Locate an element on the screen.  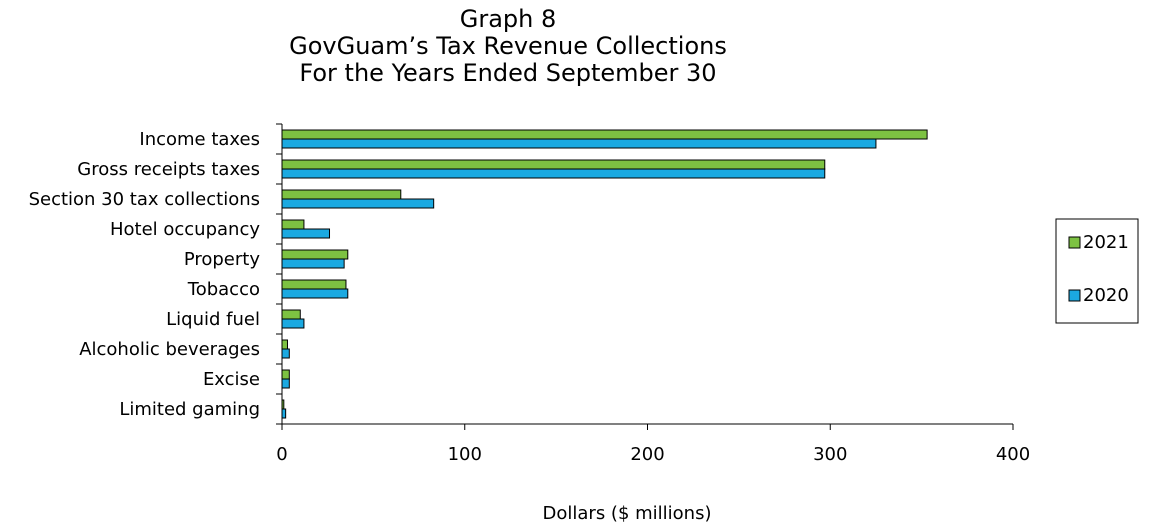
bar-gross-receipts-taxes-2020 is located at coordinates (553, 173).